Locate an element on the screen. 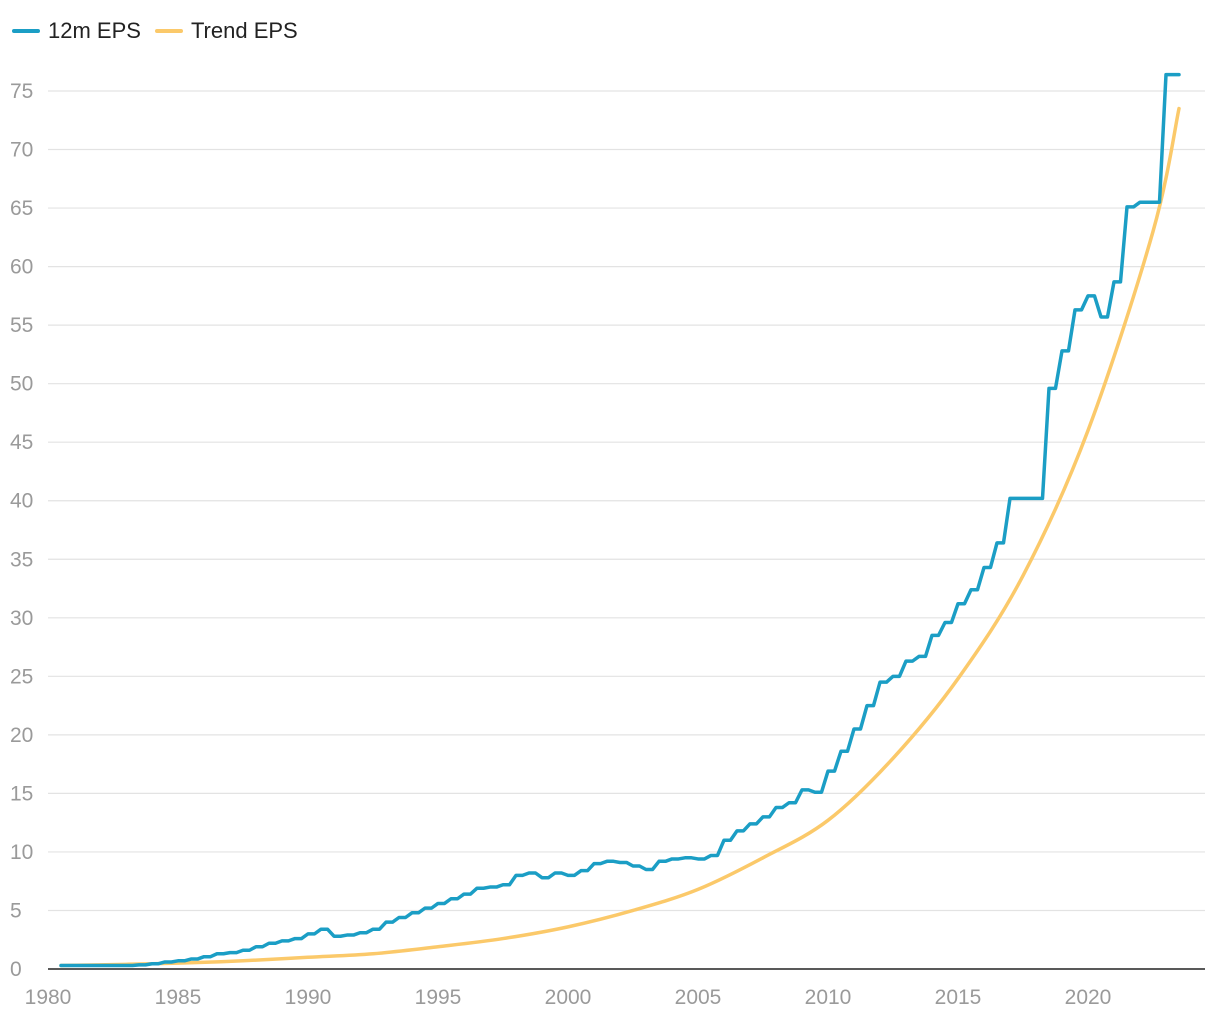  x-tick-label: 2020 is located at coordinates (1088, 997).